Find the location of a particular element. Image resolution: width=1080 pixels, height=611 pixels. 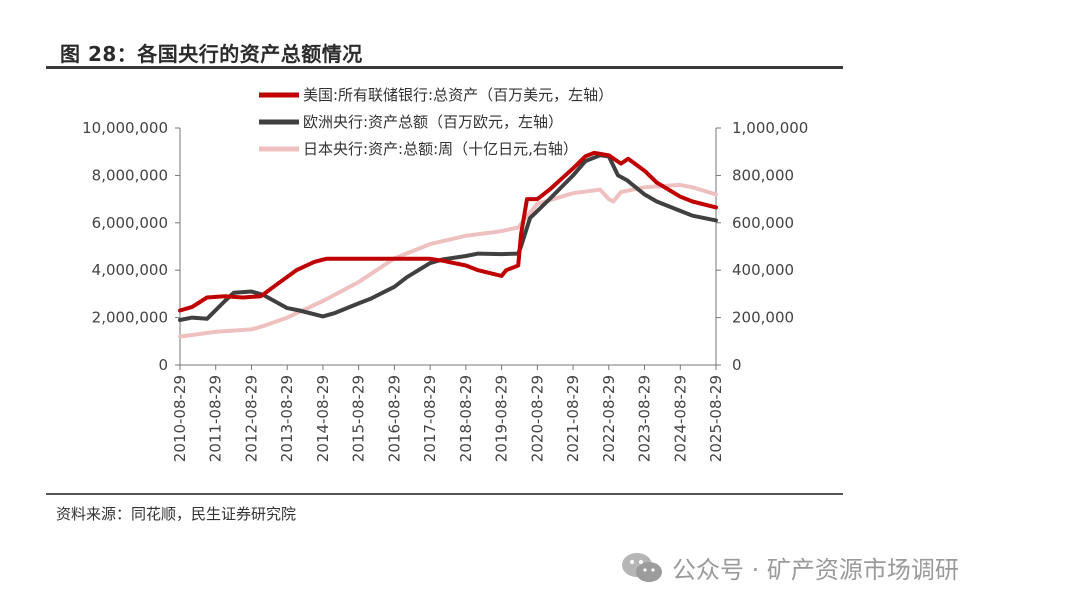

x-tick-label: 2019-08-29 is located at coordinates (502, 418).